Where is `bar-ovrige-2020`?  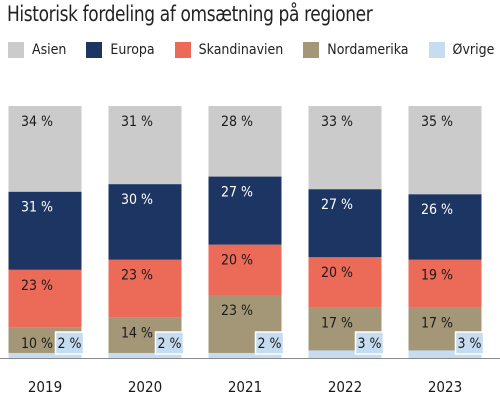 bar-ovrige-2020 is located at coordinates (145, 355).